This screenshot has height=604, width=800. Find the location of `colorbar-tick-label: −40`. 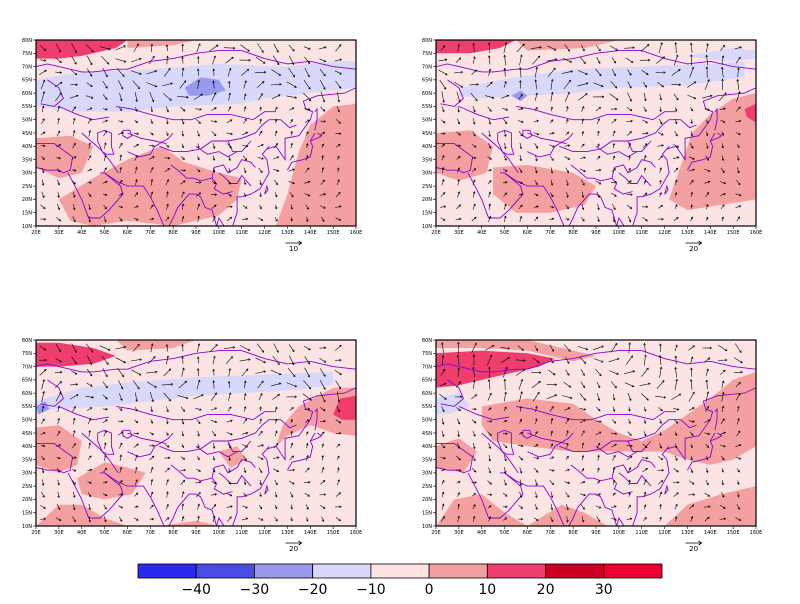

colorbar-tick-label: −40 is located at coordinates (196, 590).